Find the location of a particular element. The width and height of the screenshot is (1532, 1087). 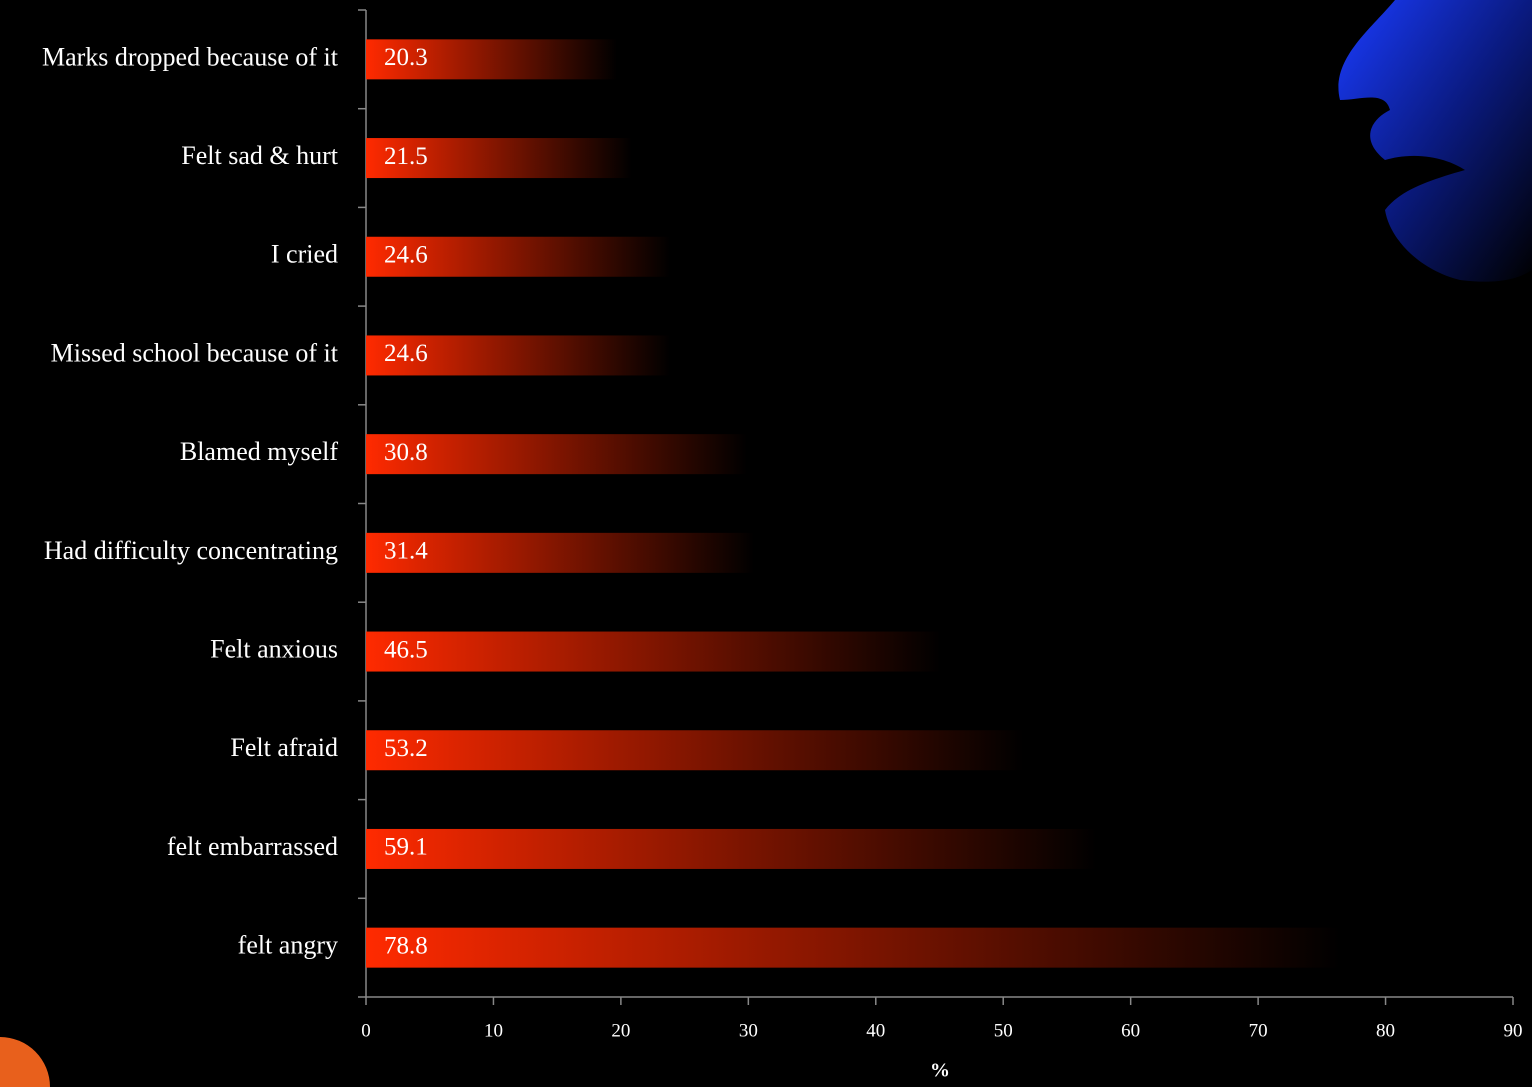

category-label: Missed school because of it is located at coordinates (195, 352).